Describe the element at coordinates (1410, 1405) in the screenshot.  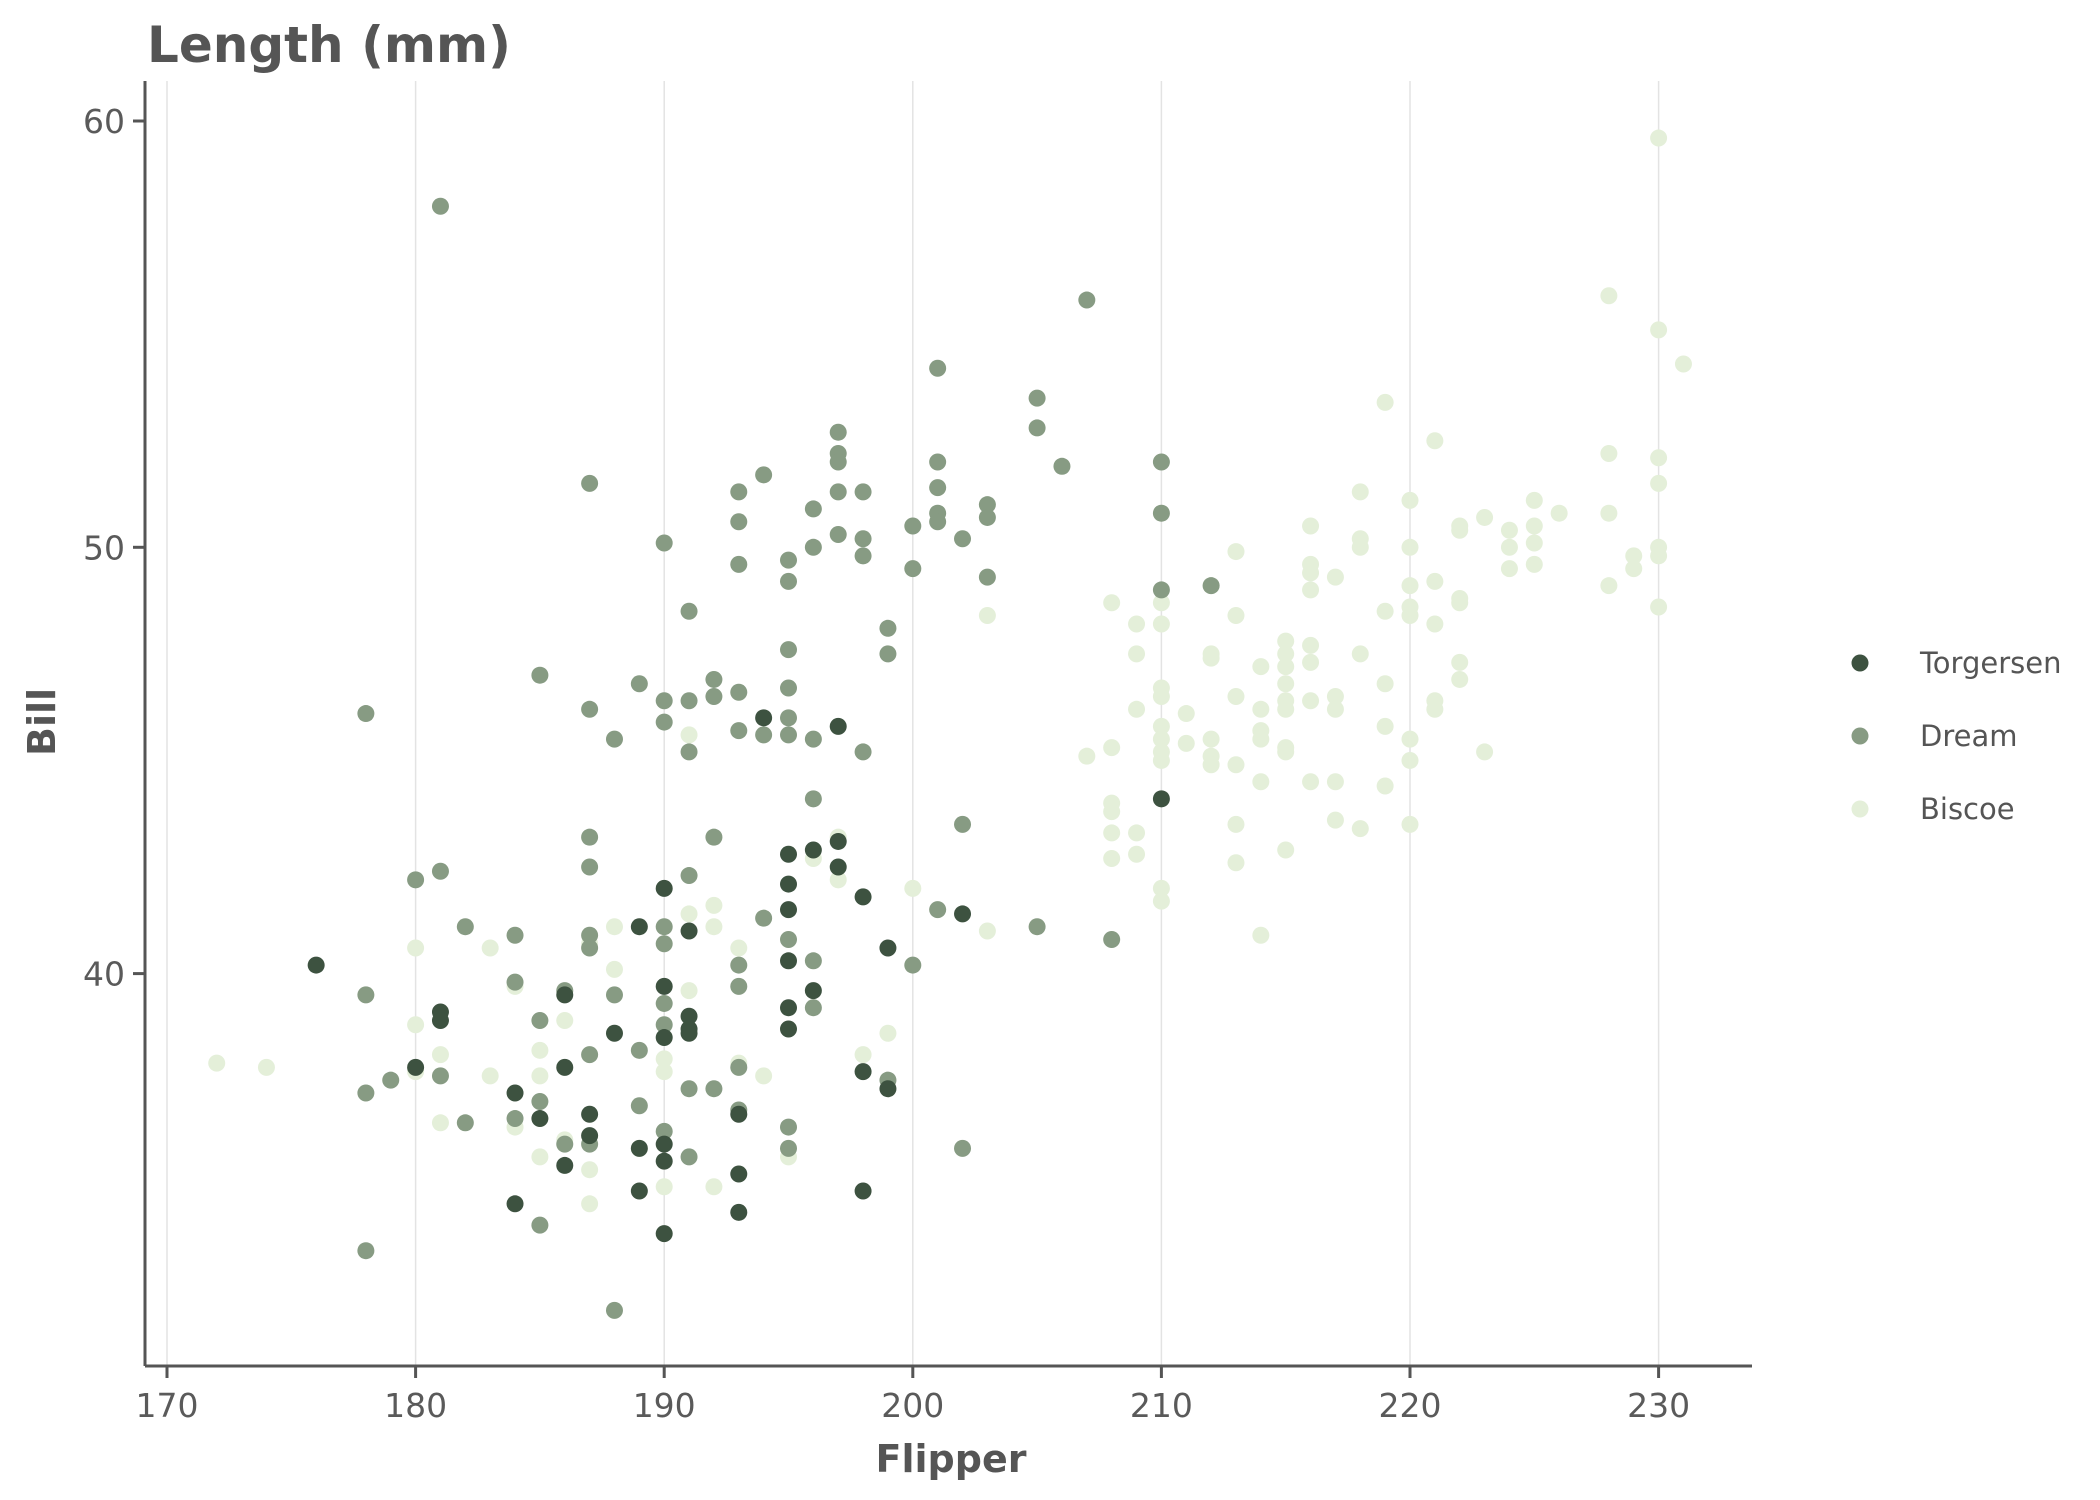
I see `x-tick-label: 220` at that location.